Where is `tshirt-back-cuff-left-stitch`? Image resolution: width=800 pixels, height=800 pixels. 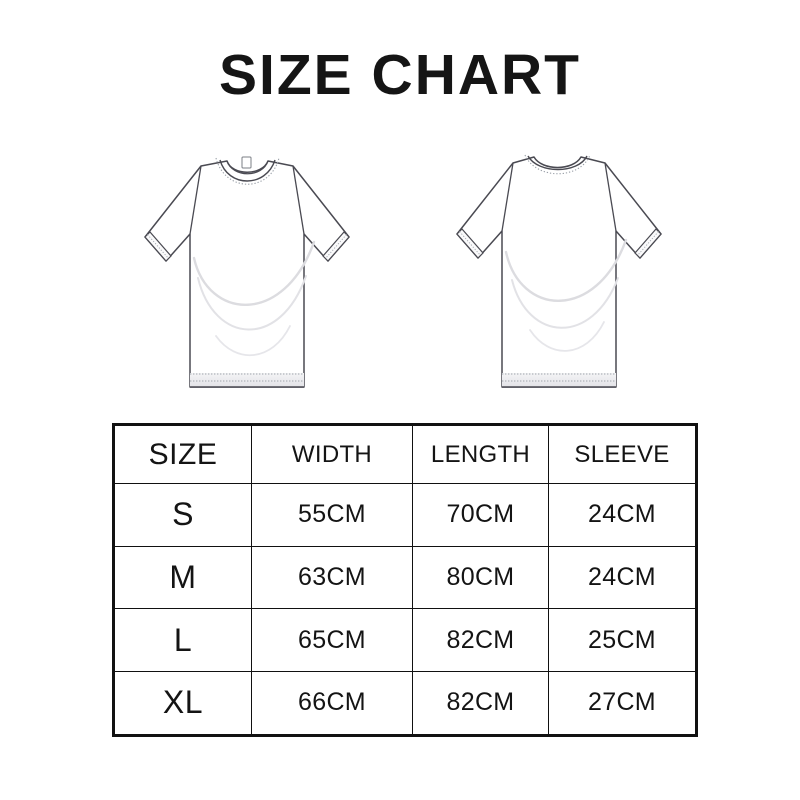 tshirt-back-cuff-left-stitch is located at coordinates (470, 243).